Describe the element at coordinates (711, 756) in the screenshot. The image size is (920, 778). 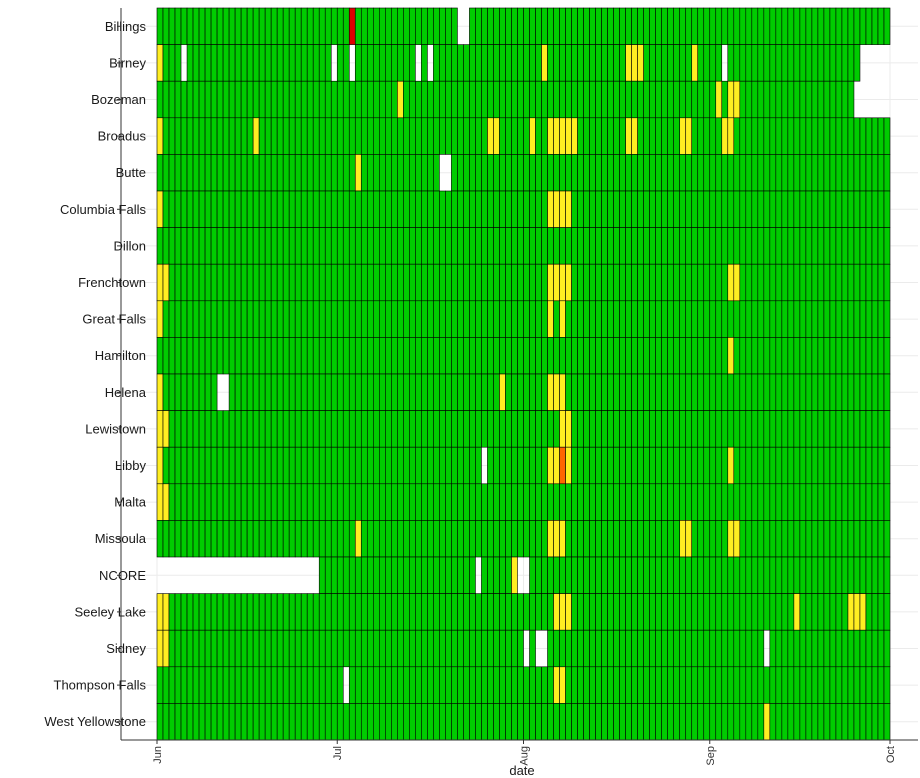
I see `x-tick-label: Sep` at that location.